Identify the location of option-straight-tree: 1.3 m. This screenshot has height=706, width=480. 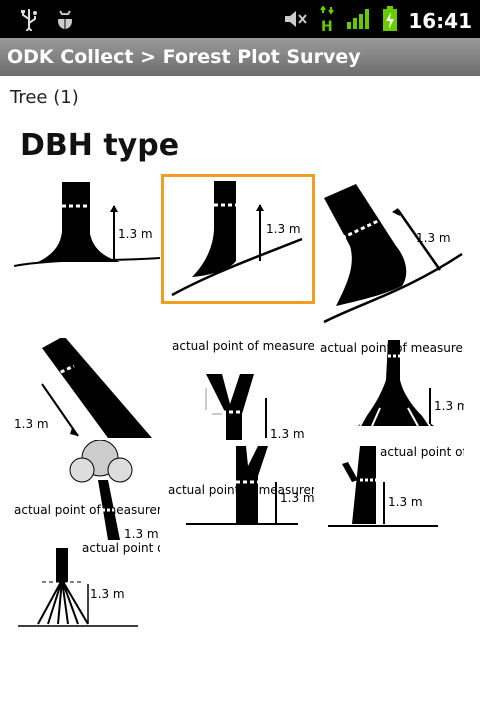
(87, 226).